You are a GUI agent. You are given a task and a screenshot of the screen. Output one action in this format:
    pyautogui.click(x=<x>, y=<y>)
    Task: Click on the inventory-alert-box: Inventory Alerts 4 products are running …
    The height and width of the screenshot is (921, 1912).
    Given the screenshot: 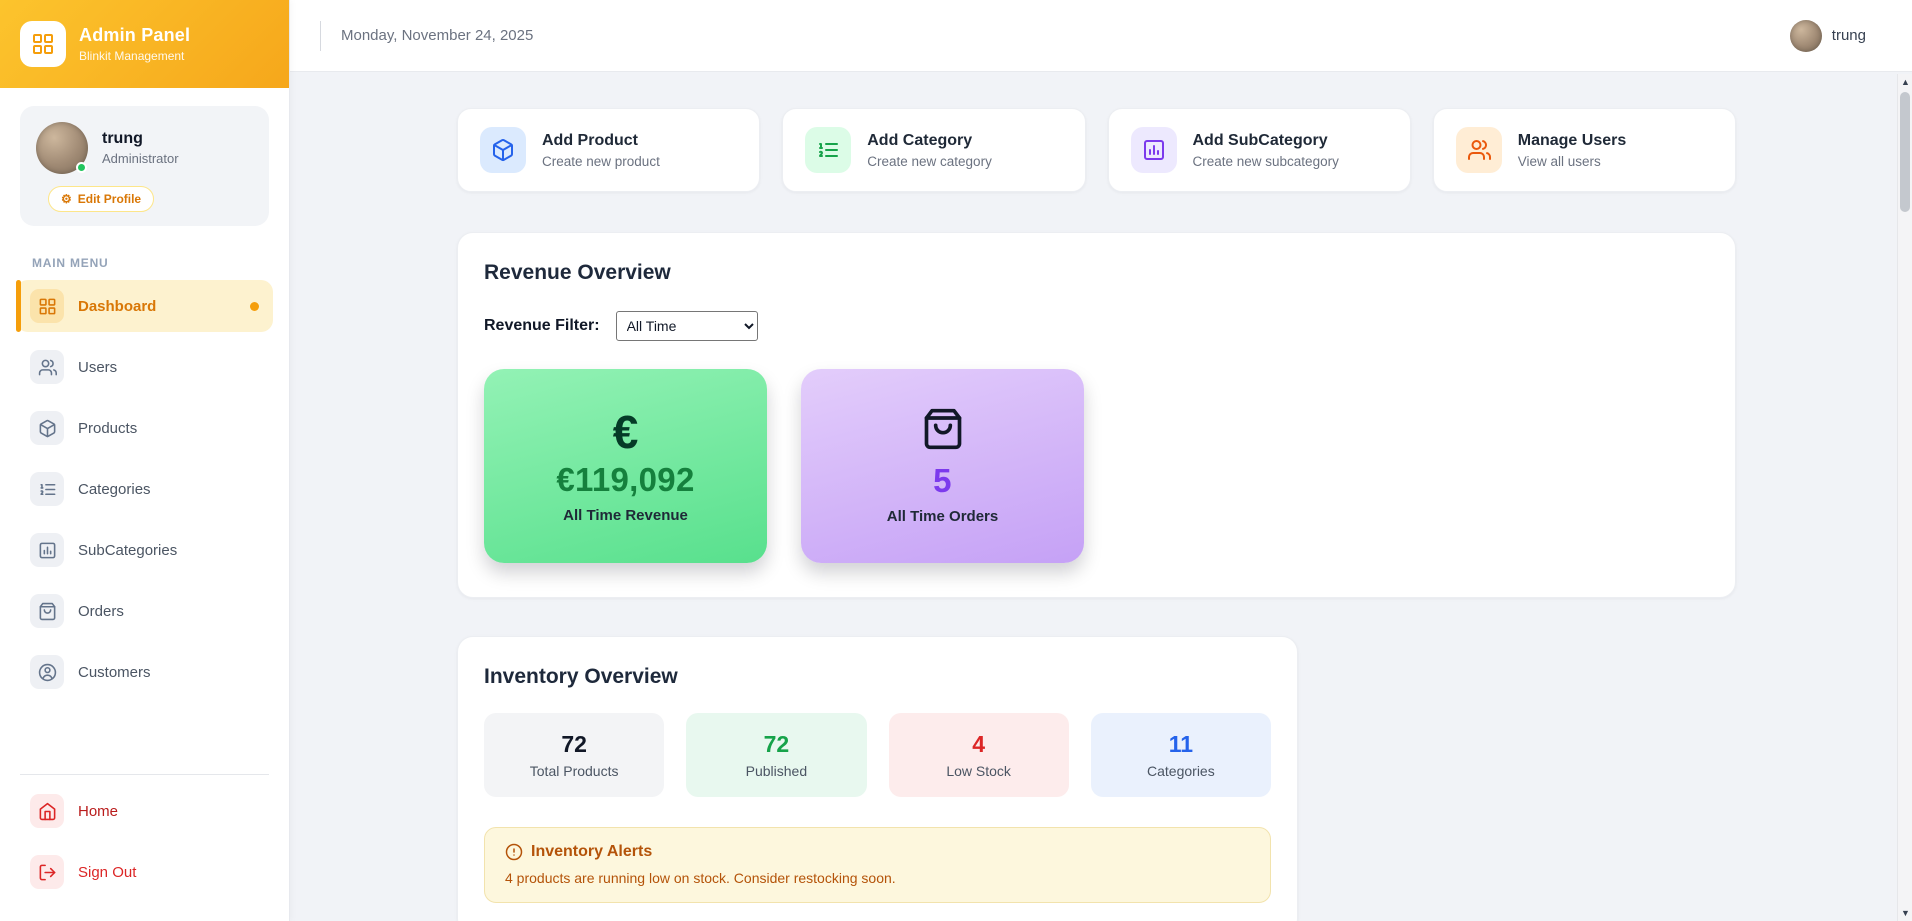 What is the action you would take?
    pyautogui.click(x=877, y=865)
    